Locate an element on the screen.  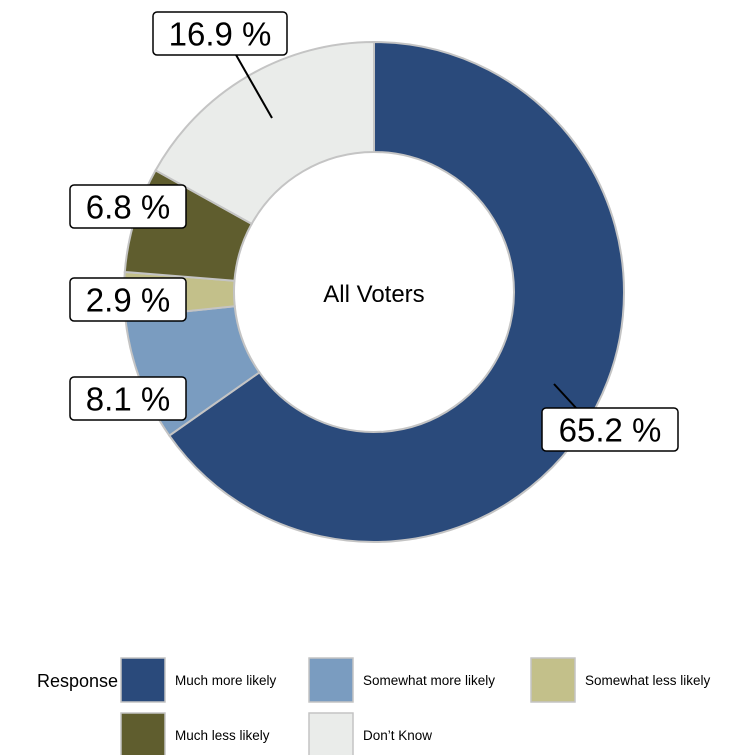
legend-label: Somewhat less likely is located at coordinates (648, 680).